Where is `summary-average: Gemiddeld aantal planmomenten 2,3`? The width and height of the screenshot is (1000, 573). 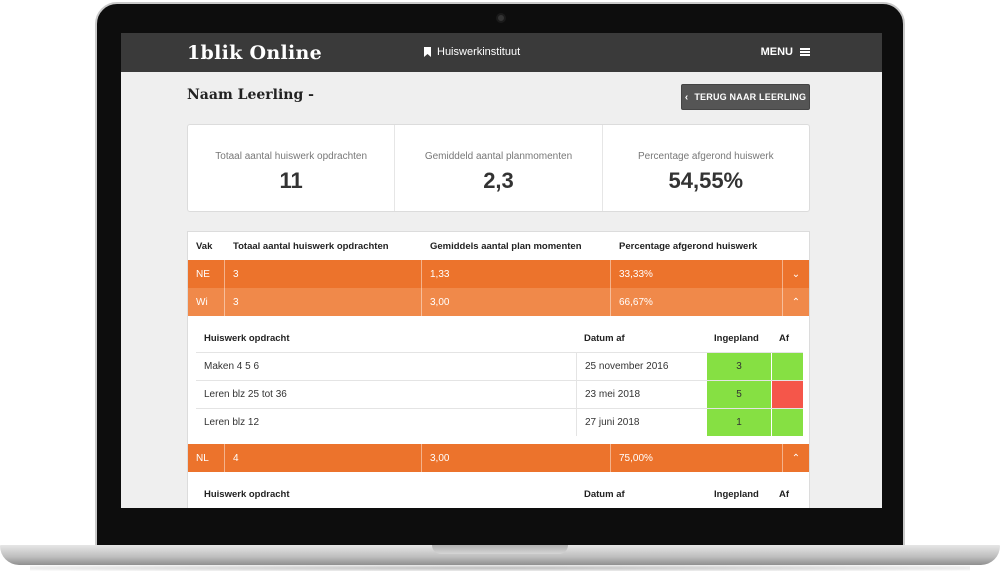
summary-average: Gemiddeld aantal planmomenten 2,3 is located at coordinates (499, 168).